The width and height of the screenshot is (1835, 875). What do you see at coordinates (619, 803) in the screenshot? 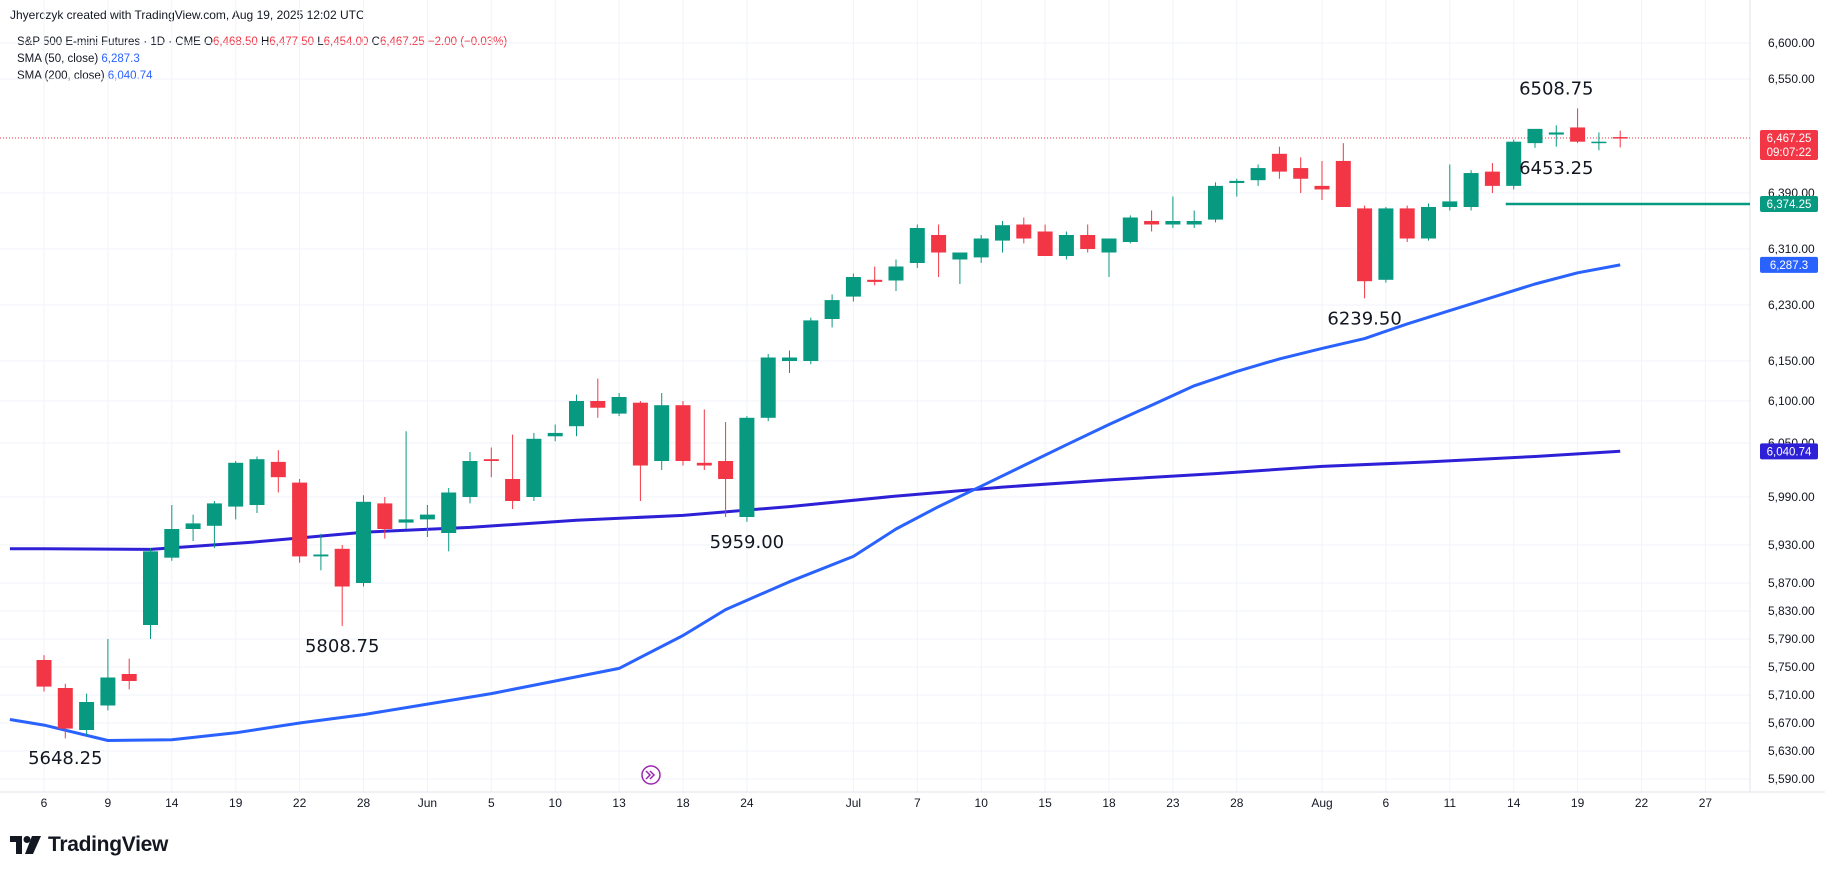
I see `date-tick-label: 13` at bounding box center [619, 803].